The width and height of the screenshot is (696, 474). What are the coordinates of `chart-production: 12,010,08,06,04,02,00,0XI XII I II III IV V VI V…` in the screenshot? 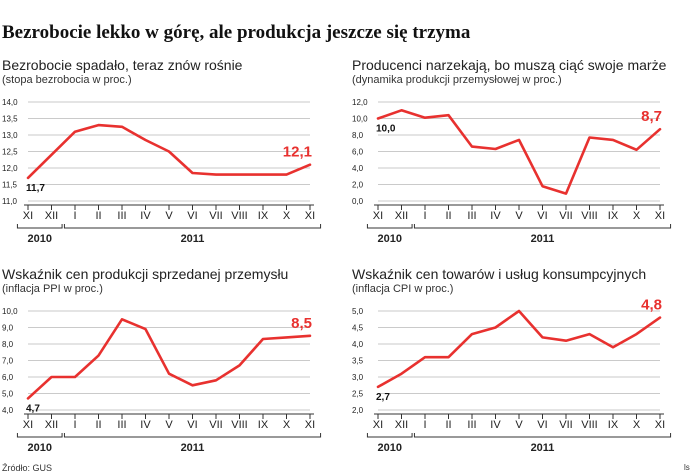 It's located at (512, 171).